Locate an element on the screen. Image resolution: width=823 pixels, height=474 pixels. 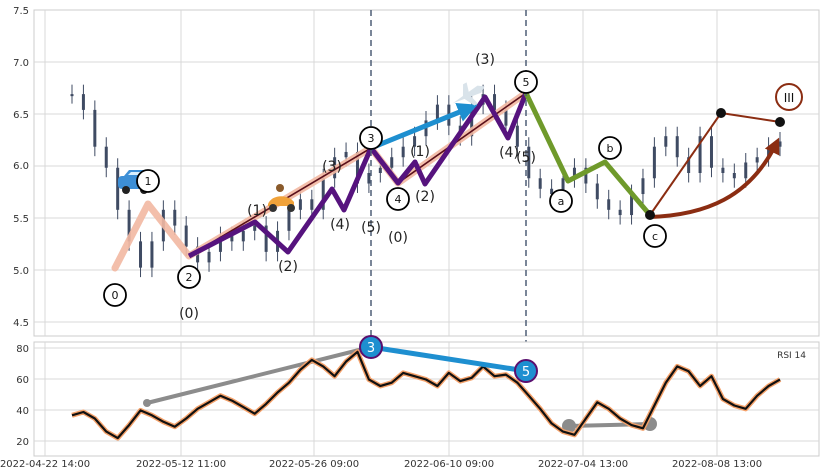
x-tick-label: 2022-05-12 11:00 is located at coordinates (181, 464).